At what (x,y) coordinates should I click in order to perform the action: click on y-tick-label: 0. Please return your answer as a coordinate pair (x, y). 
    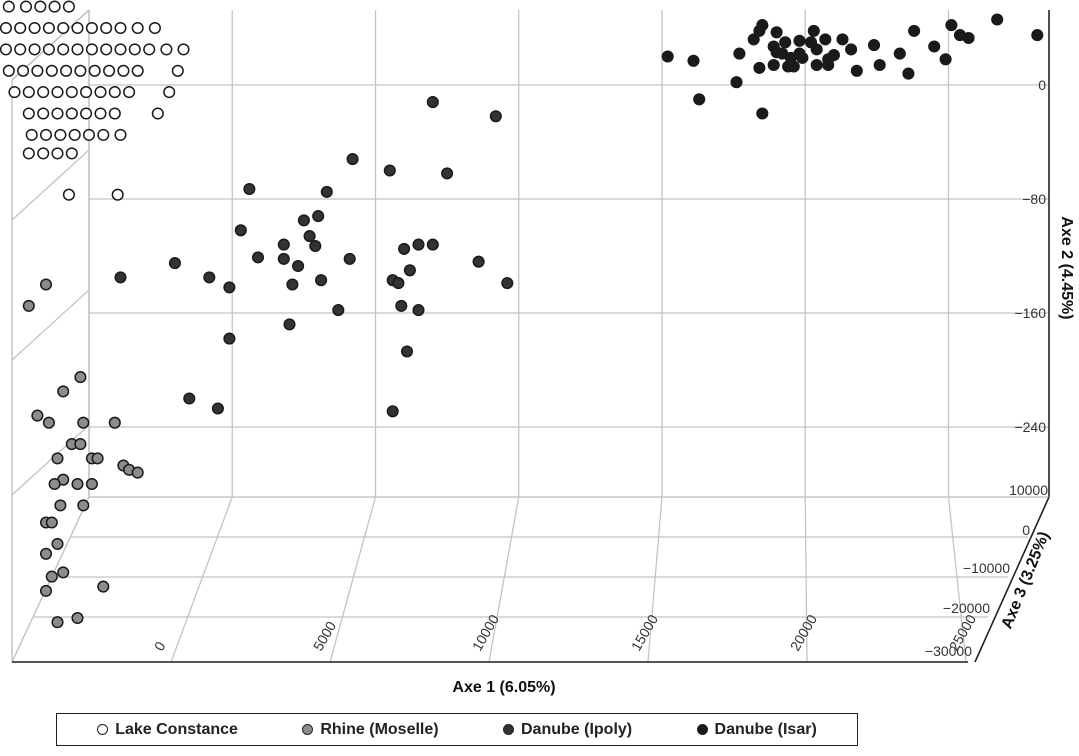
    Looking at the image, I should click on (1042, 85).